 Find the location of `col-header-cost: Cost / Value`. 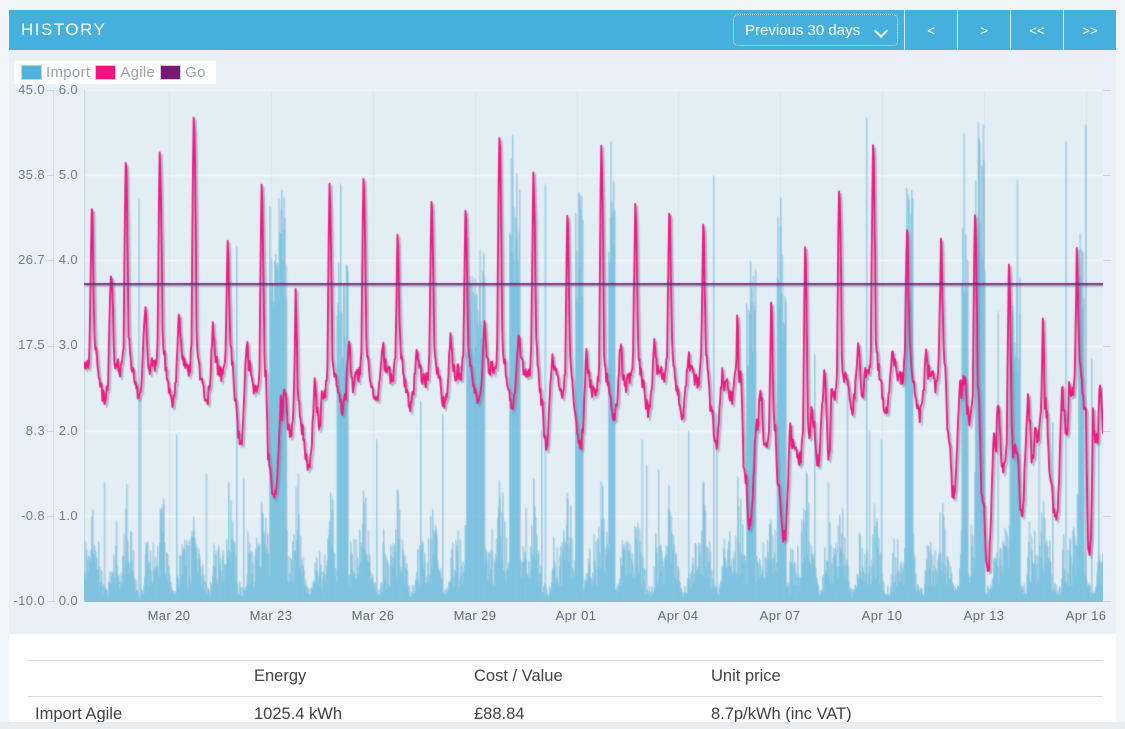

col-header-cost: Cost / Value is located at coordinates (518, 676).